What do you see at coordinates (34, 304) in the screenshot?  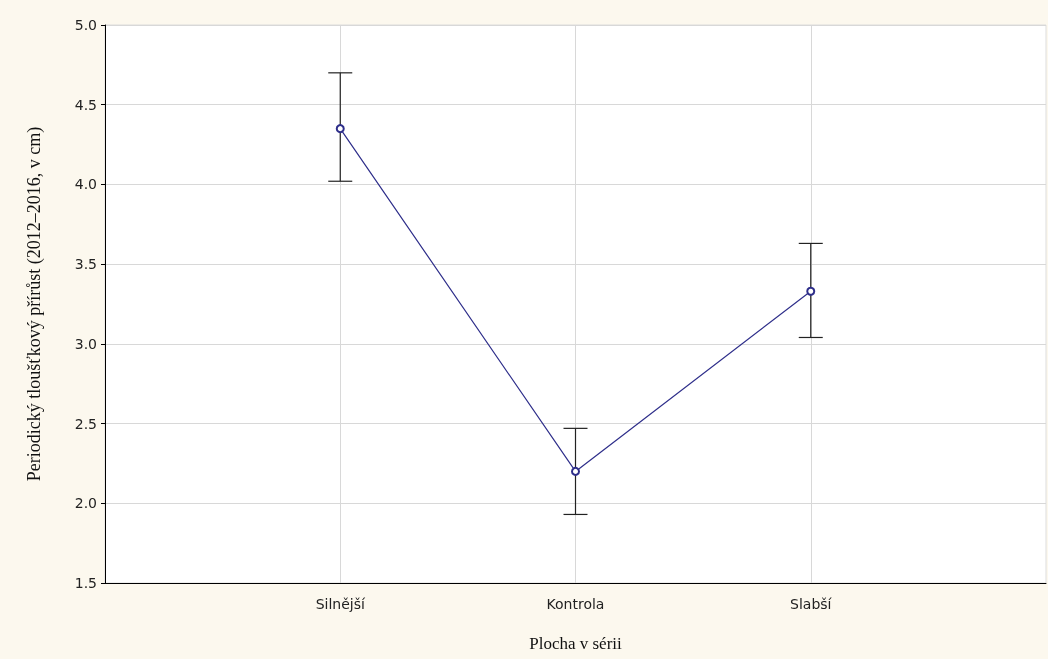 I see `y-axis-title: Periodický tloušťkový přírůst (2012–2016, v cm)` at bounding box center [34, 304].